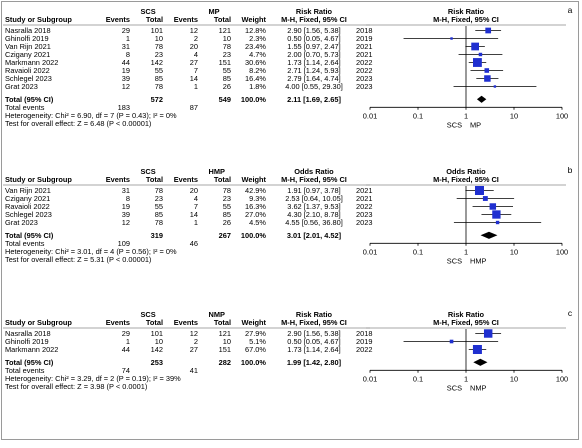 Image resolution: width=582 pixels, height=448 pixels. Describe the element at coordinates (124, 107) in the screenshot. I see `total-events1: 183` at that location.